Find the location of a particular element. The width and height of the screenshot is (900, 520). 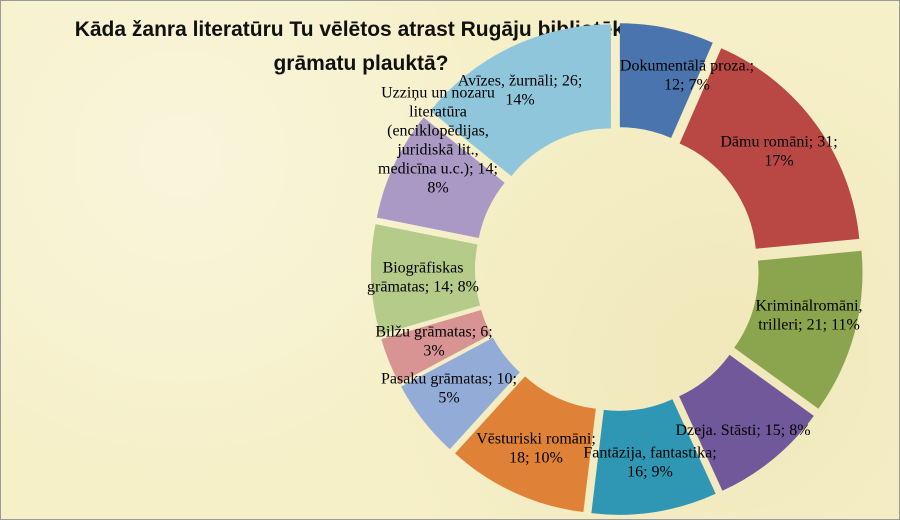

data-label-11-line-1: Avīzes, žurnāli; 26; is located at coordinates (520, 81).